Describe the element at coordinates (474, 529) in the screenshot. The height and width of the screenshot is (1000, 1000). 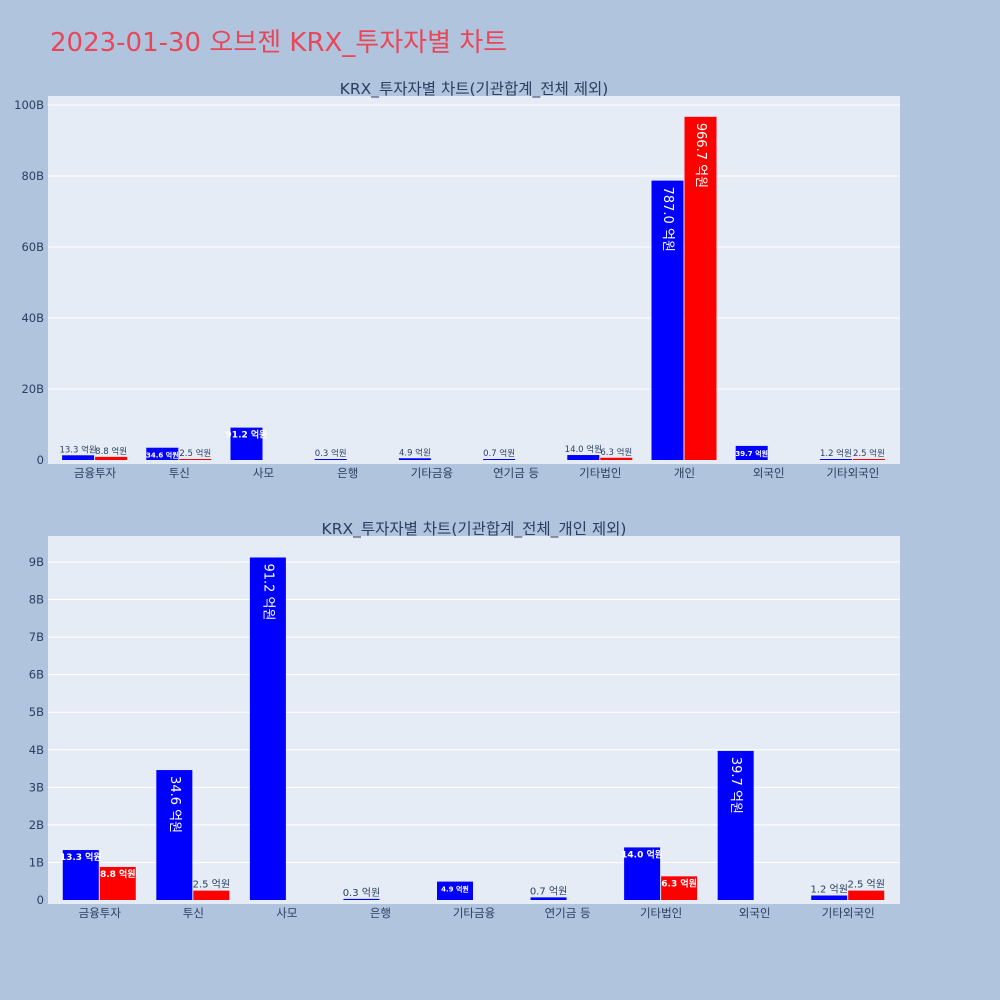
I see `chart-title: KRX_투자자별 차트(기관합계_전체_개인 제외)` at that location.